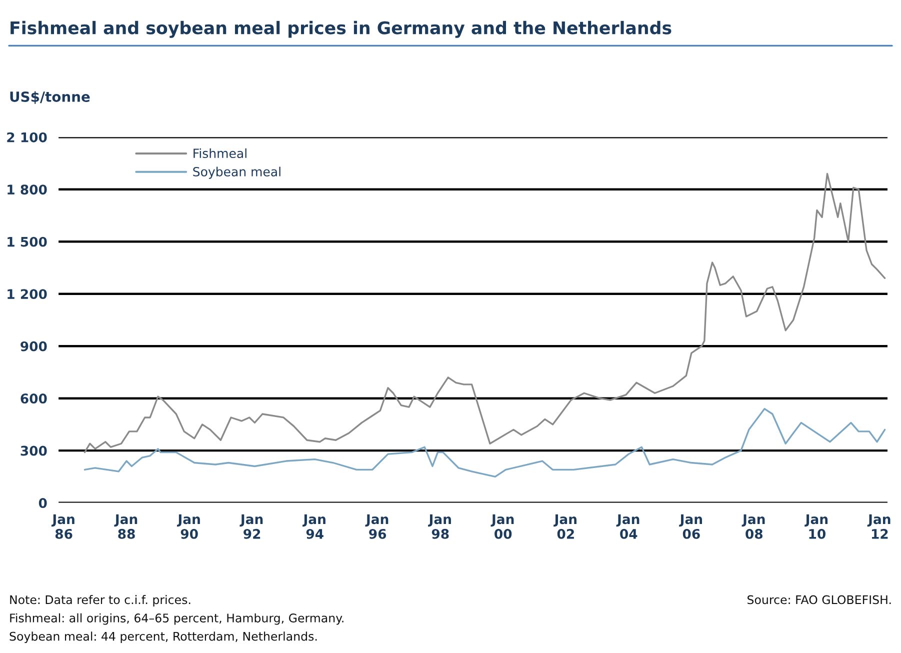 Image resolution: width=901 pixels, height=653 pixels. I want to click on x-tick-label: Jan 98, so click(439, 526).